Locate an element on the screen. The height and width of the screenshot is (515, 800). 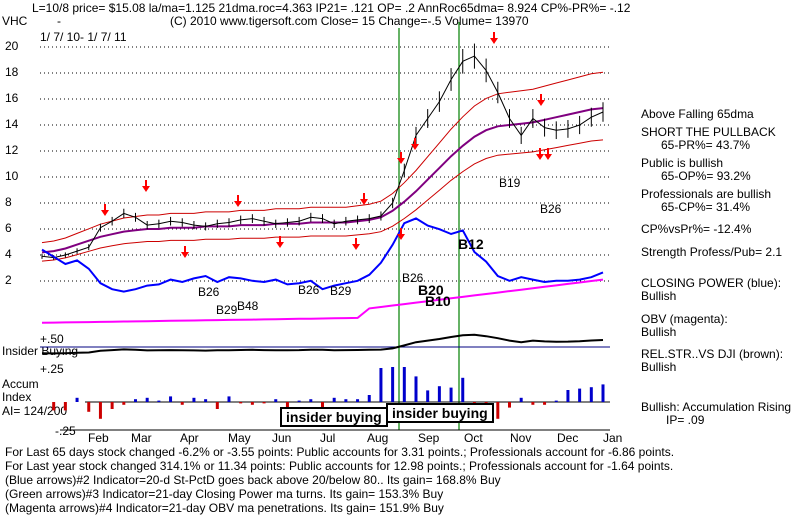
short-pullback: SHORT THE PULLBACK is located at coordinates (708, 132).